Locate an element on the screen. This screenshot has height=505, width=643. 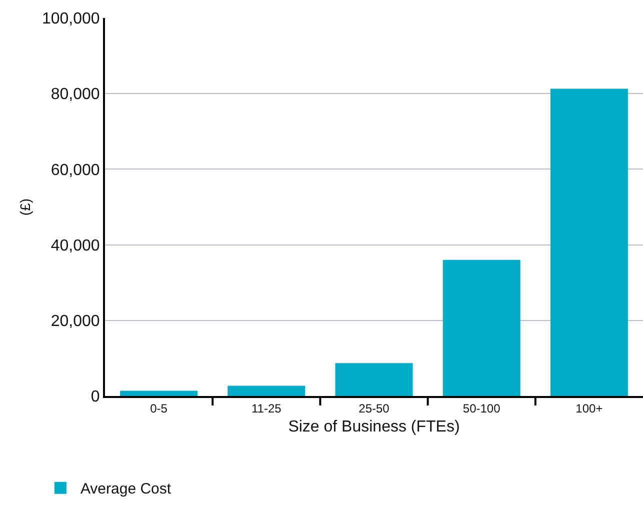
x-tick-label: 0-5 is located at coordinates (159, 408).